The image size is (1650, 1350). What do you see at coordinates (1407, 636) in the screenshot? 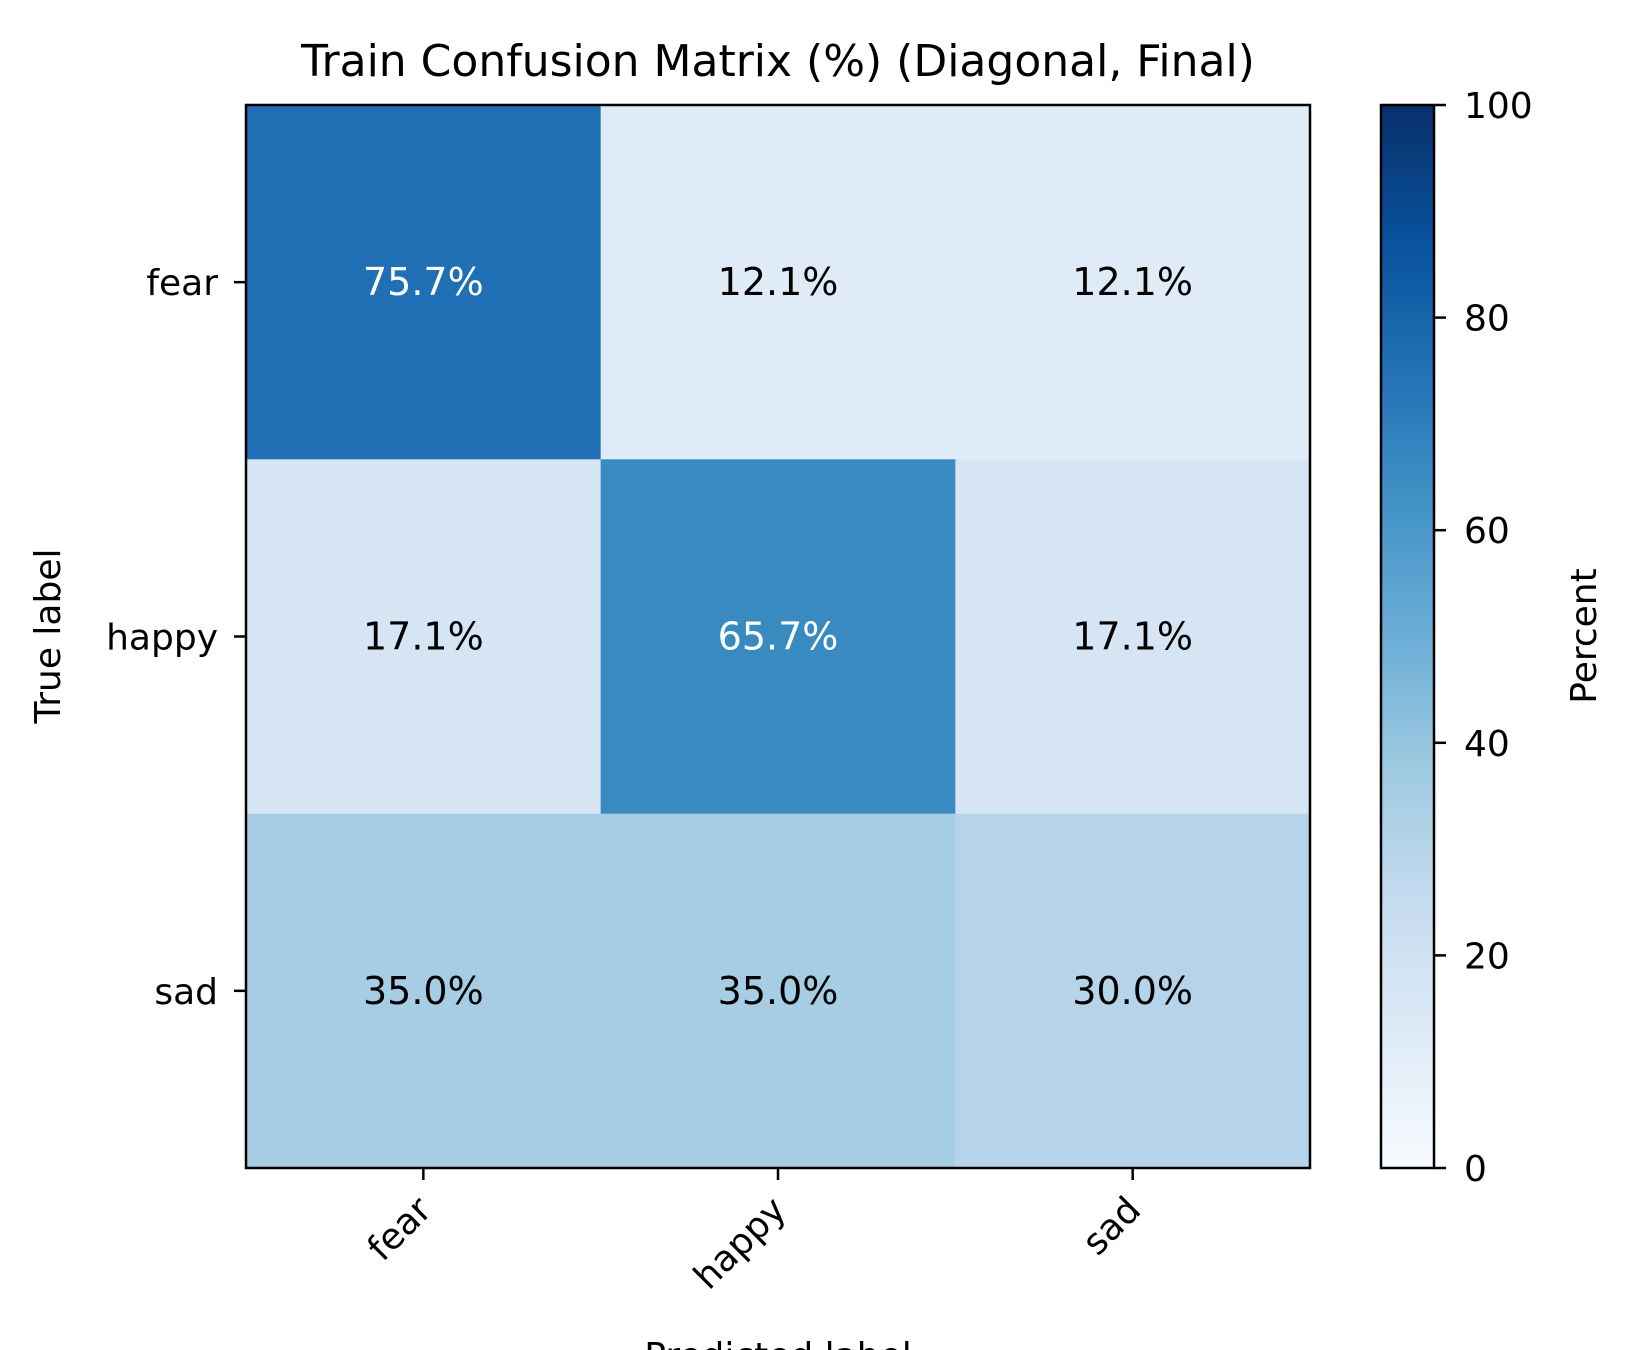
I see `colorbar` at bounding box center [1407, 636].